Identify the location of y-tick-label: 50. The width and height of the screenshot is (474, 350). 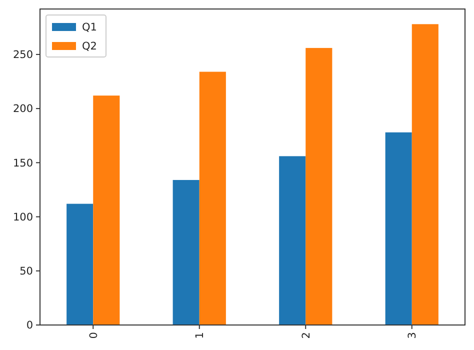
(26, 272).